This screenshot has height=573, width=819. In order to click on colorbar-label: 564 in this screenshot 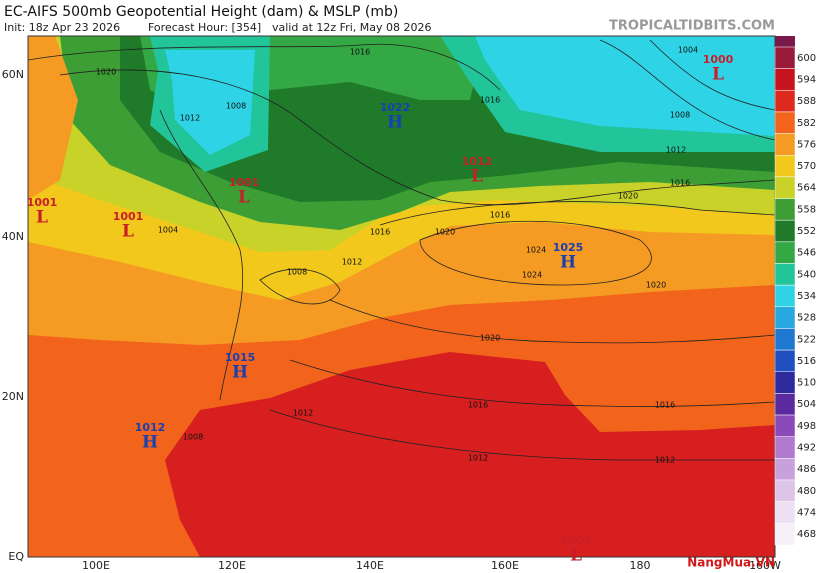, I will do `click(806, 188)`.